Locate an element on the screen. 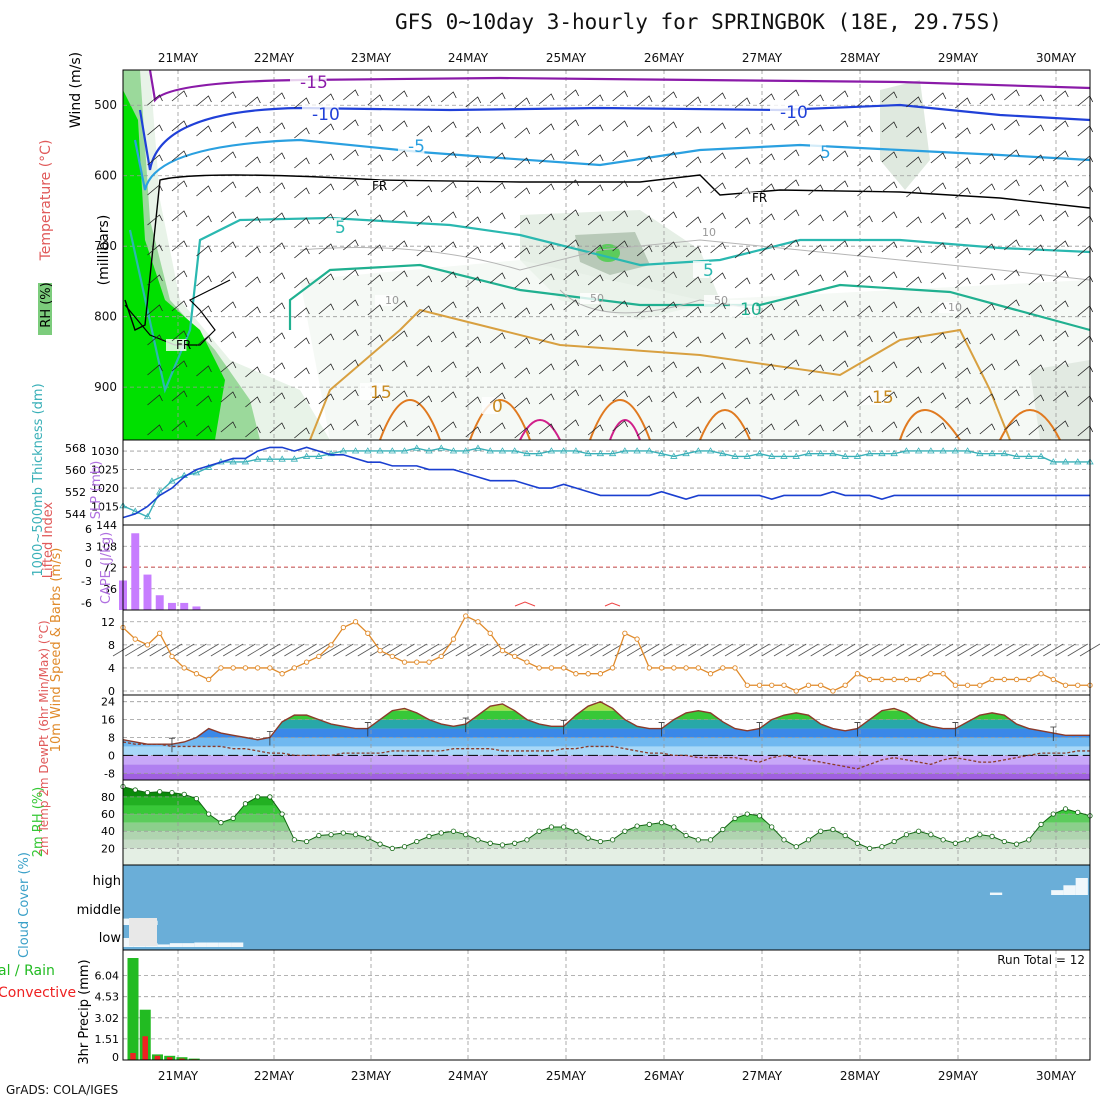  cape-bar is located at coordinates (184, 606).